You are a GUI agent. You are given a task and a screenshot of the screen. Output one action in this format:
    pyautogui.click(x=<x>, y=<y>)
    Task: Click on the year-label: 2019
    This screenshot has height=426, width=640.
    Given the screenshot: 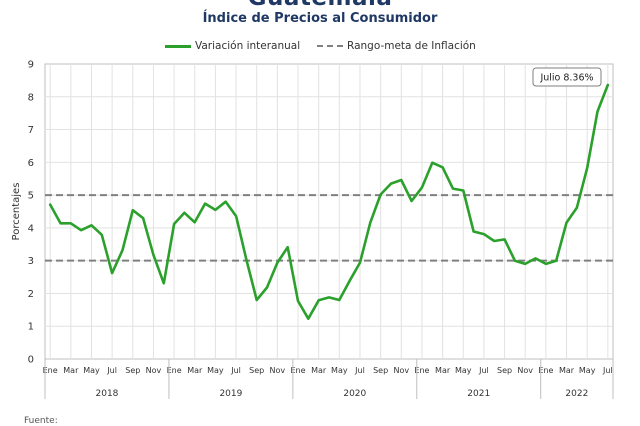 What is the action you would take?
    pyautogui.click(x=230, y=394)
    